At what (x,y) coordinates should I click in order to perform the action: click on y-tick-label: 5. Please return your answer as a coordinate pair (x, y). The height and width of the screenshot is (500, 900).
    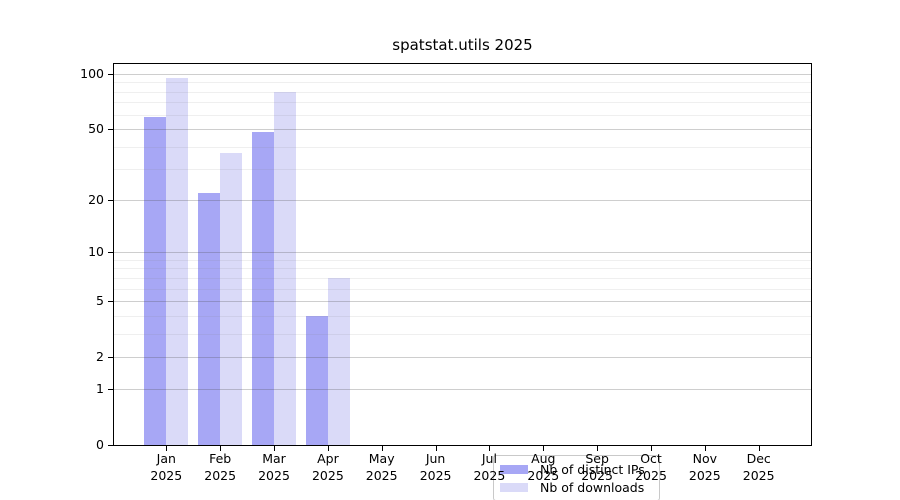
    Looking at the image, I should click on (100, 300).